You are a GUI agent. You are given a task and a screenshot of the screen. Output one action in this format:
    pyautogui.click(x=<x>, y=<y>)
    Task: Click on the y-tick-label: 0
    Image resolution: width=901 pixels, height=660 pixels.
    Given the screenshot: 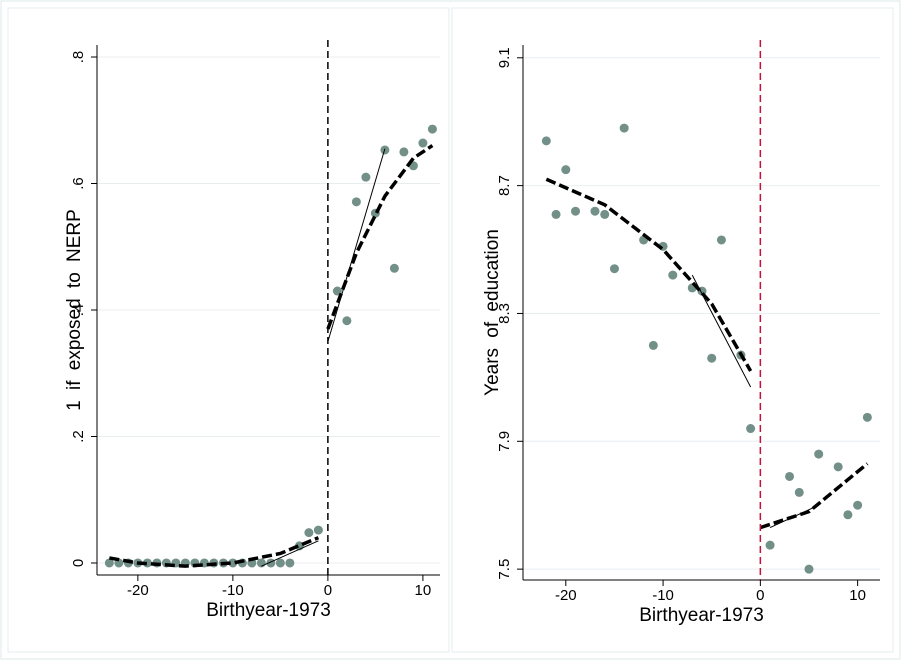 What is the action you would take?
    pyautogui.click(x=78, y=563)
    